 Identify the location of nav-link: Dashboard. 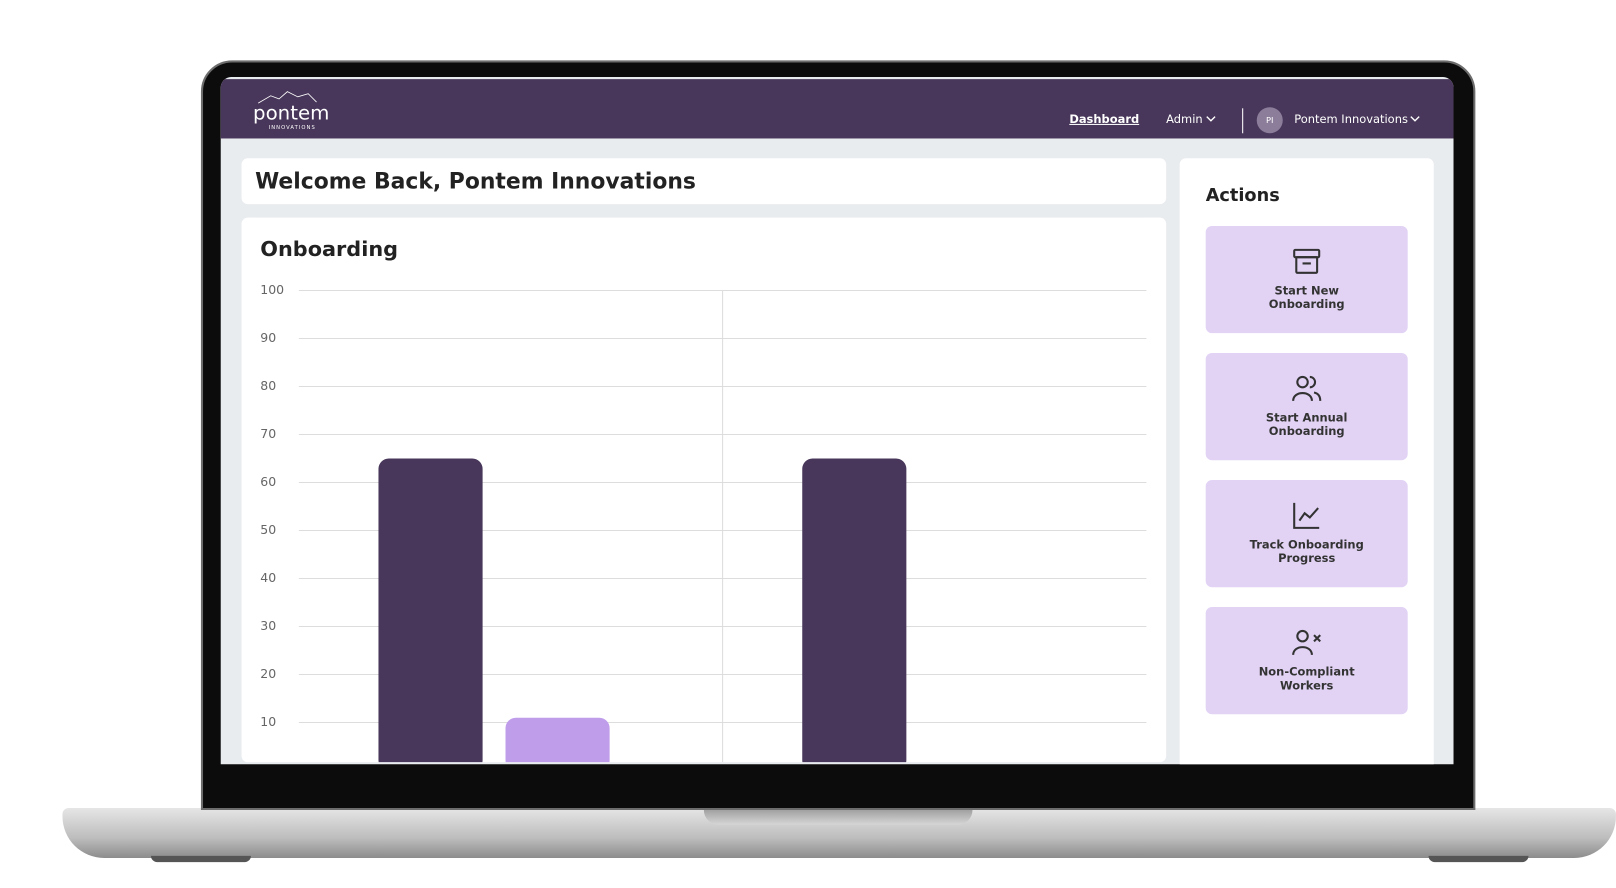
(1104, 119).